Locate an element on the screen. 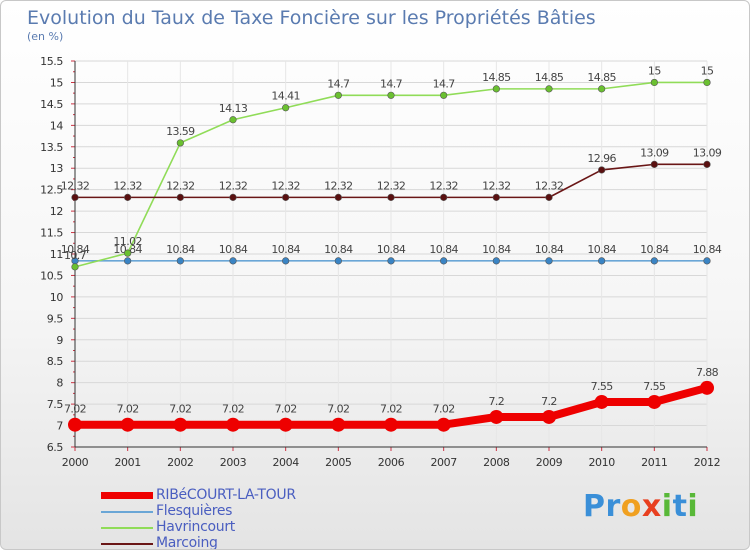 Image resolution: width=750 pixels, height=550 pixels. x-tick-label: 2004 is located at coordinates (285, 462).